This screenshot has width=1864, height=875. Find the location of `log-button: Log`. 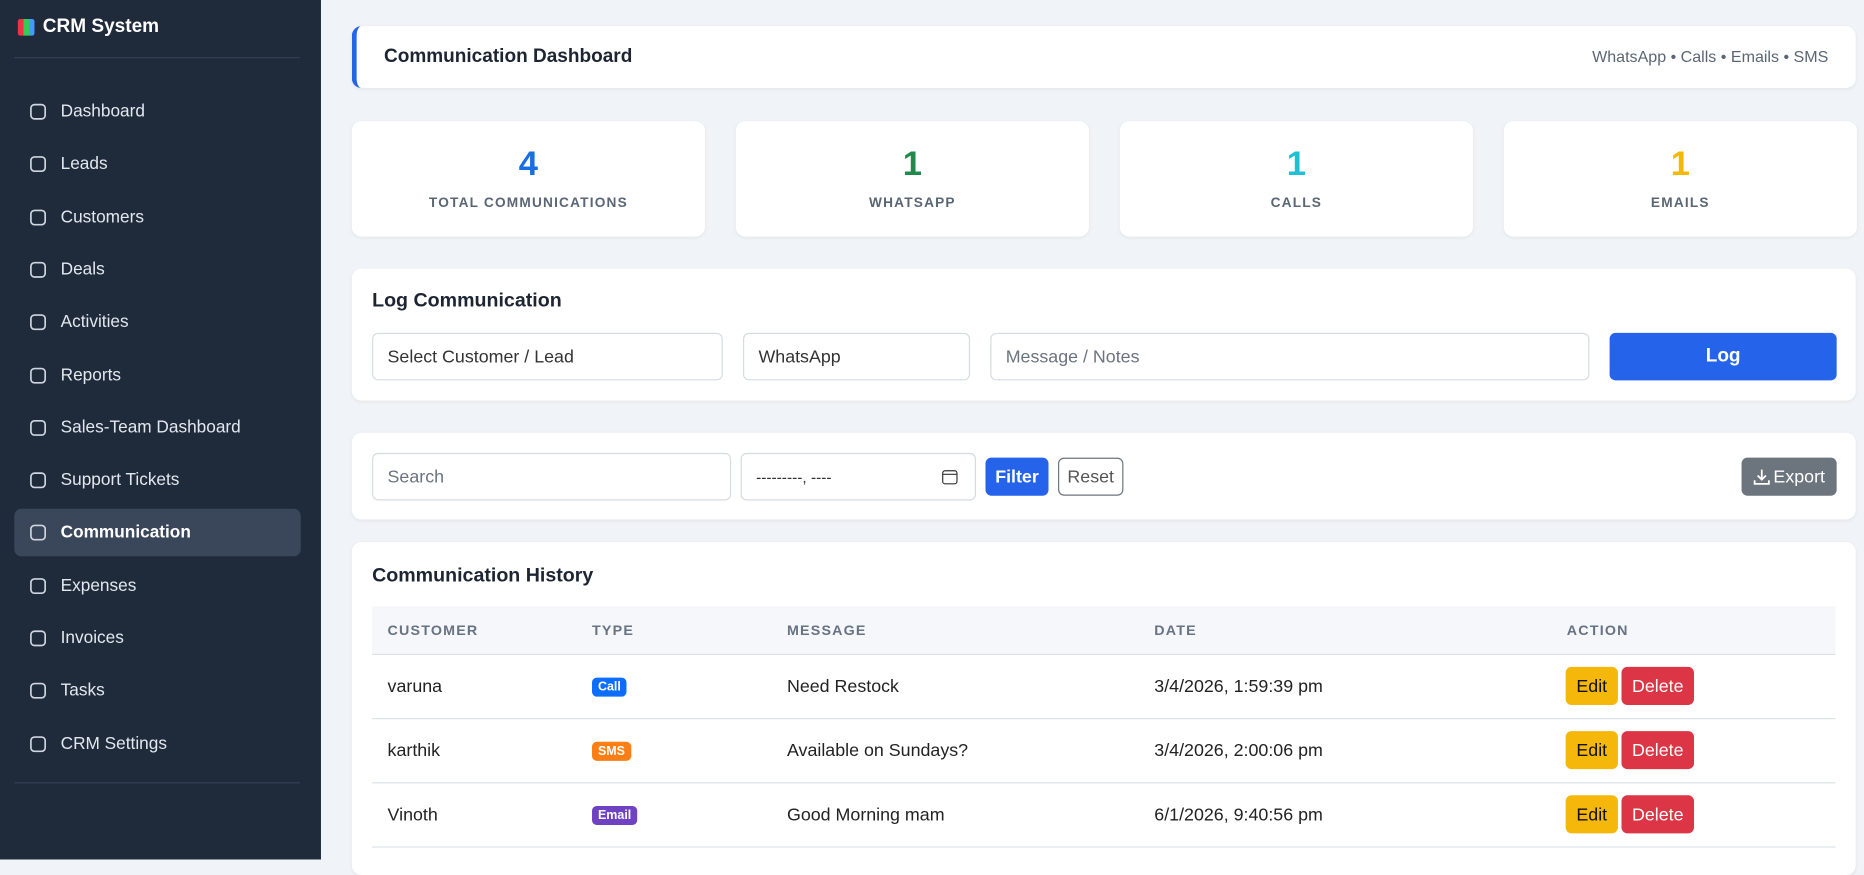

log-button: Log is located at coordinates (1723, 356).